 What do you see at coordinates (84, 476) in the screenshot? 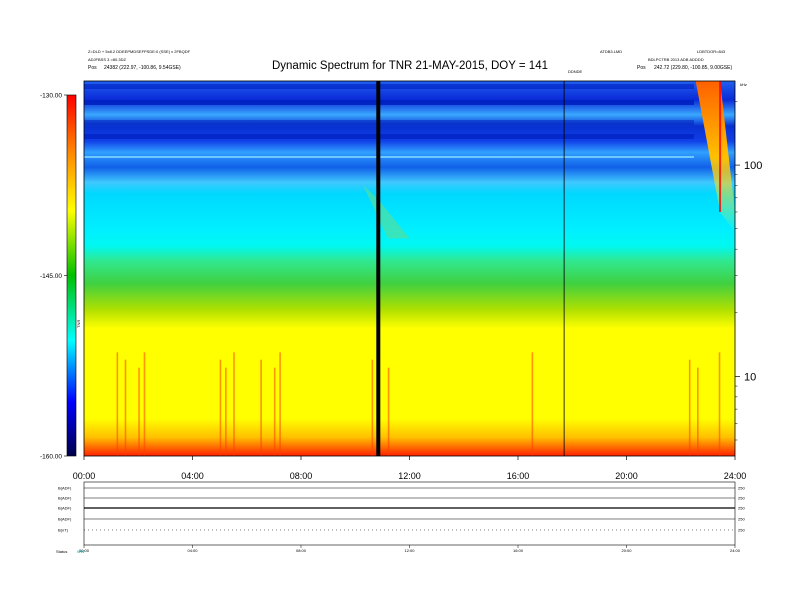
I see `x-tick-label: 00:00` at bounding box center [84, 476].